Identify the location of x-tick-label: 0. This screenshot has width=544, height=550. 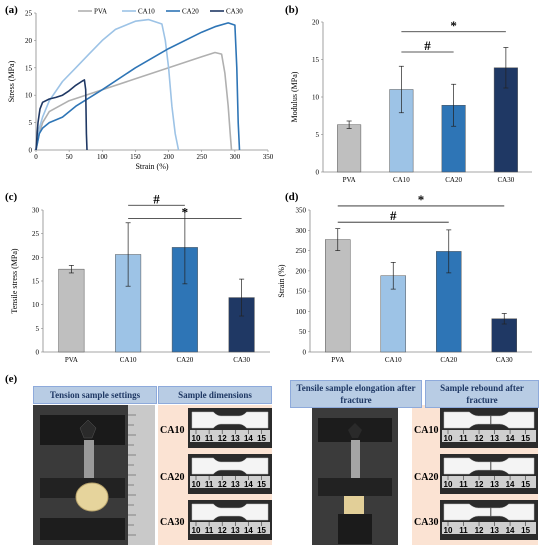
(36, 157).